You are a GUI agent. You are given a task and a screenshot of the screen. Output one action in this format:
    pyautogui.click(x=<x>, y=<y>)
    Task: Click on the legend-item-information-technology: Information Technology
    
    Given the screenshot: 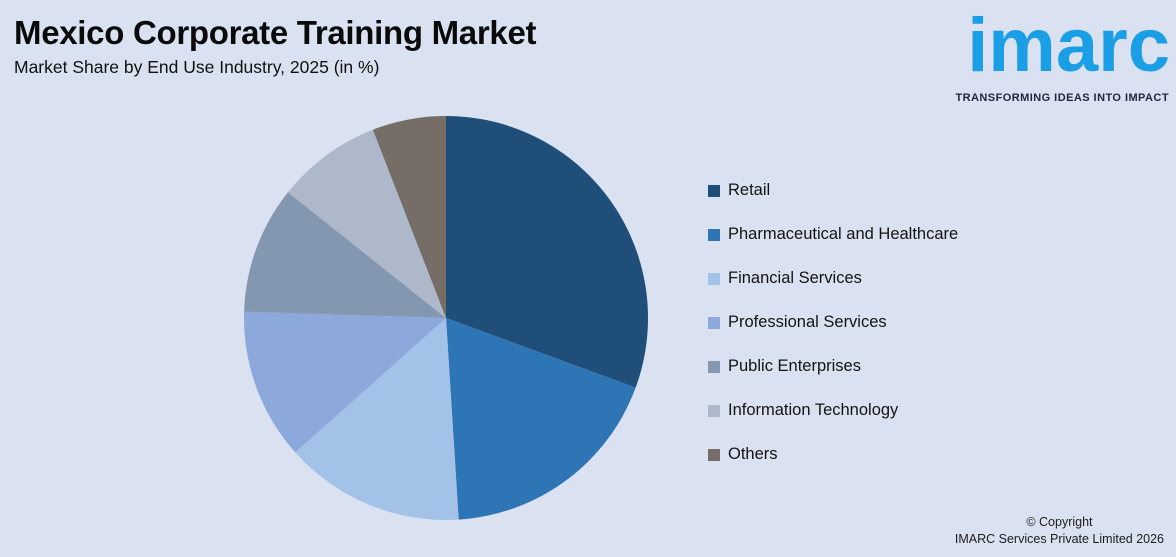 What is the action you would take?
    pyautogui.click(x=833, y=410)
    